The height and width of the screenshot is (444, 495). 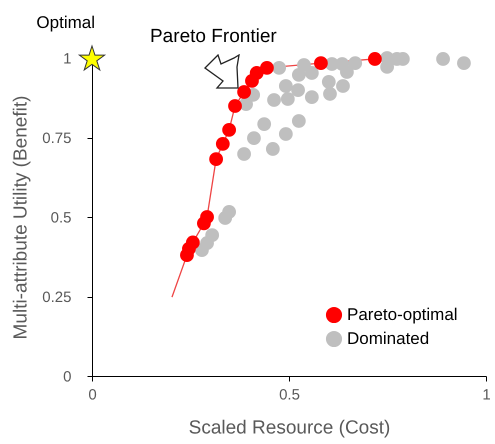 I want to click on legend-label: Dominated, so click(x=388, y=338).